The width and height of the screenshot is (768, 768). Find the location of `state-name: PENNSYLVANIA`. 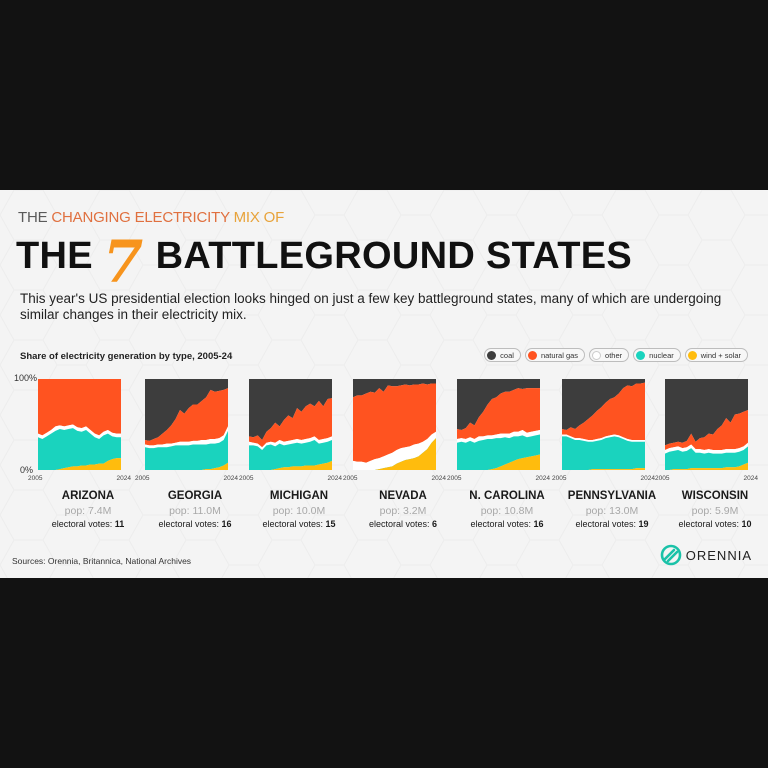

state-name: PENNSYLVANIA is located at coordinates (612, 496).